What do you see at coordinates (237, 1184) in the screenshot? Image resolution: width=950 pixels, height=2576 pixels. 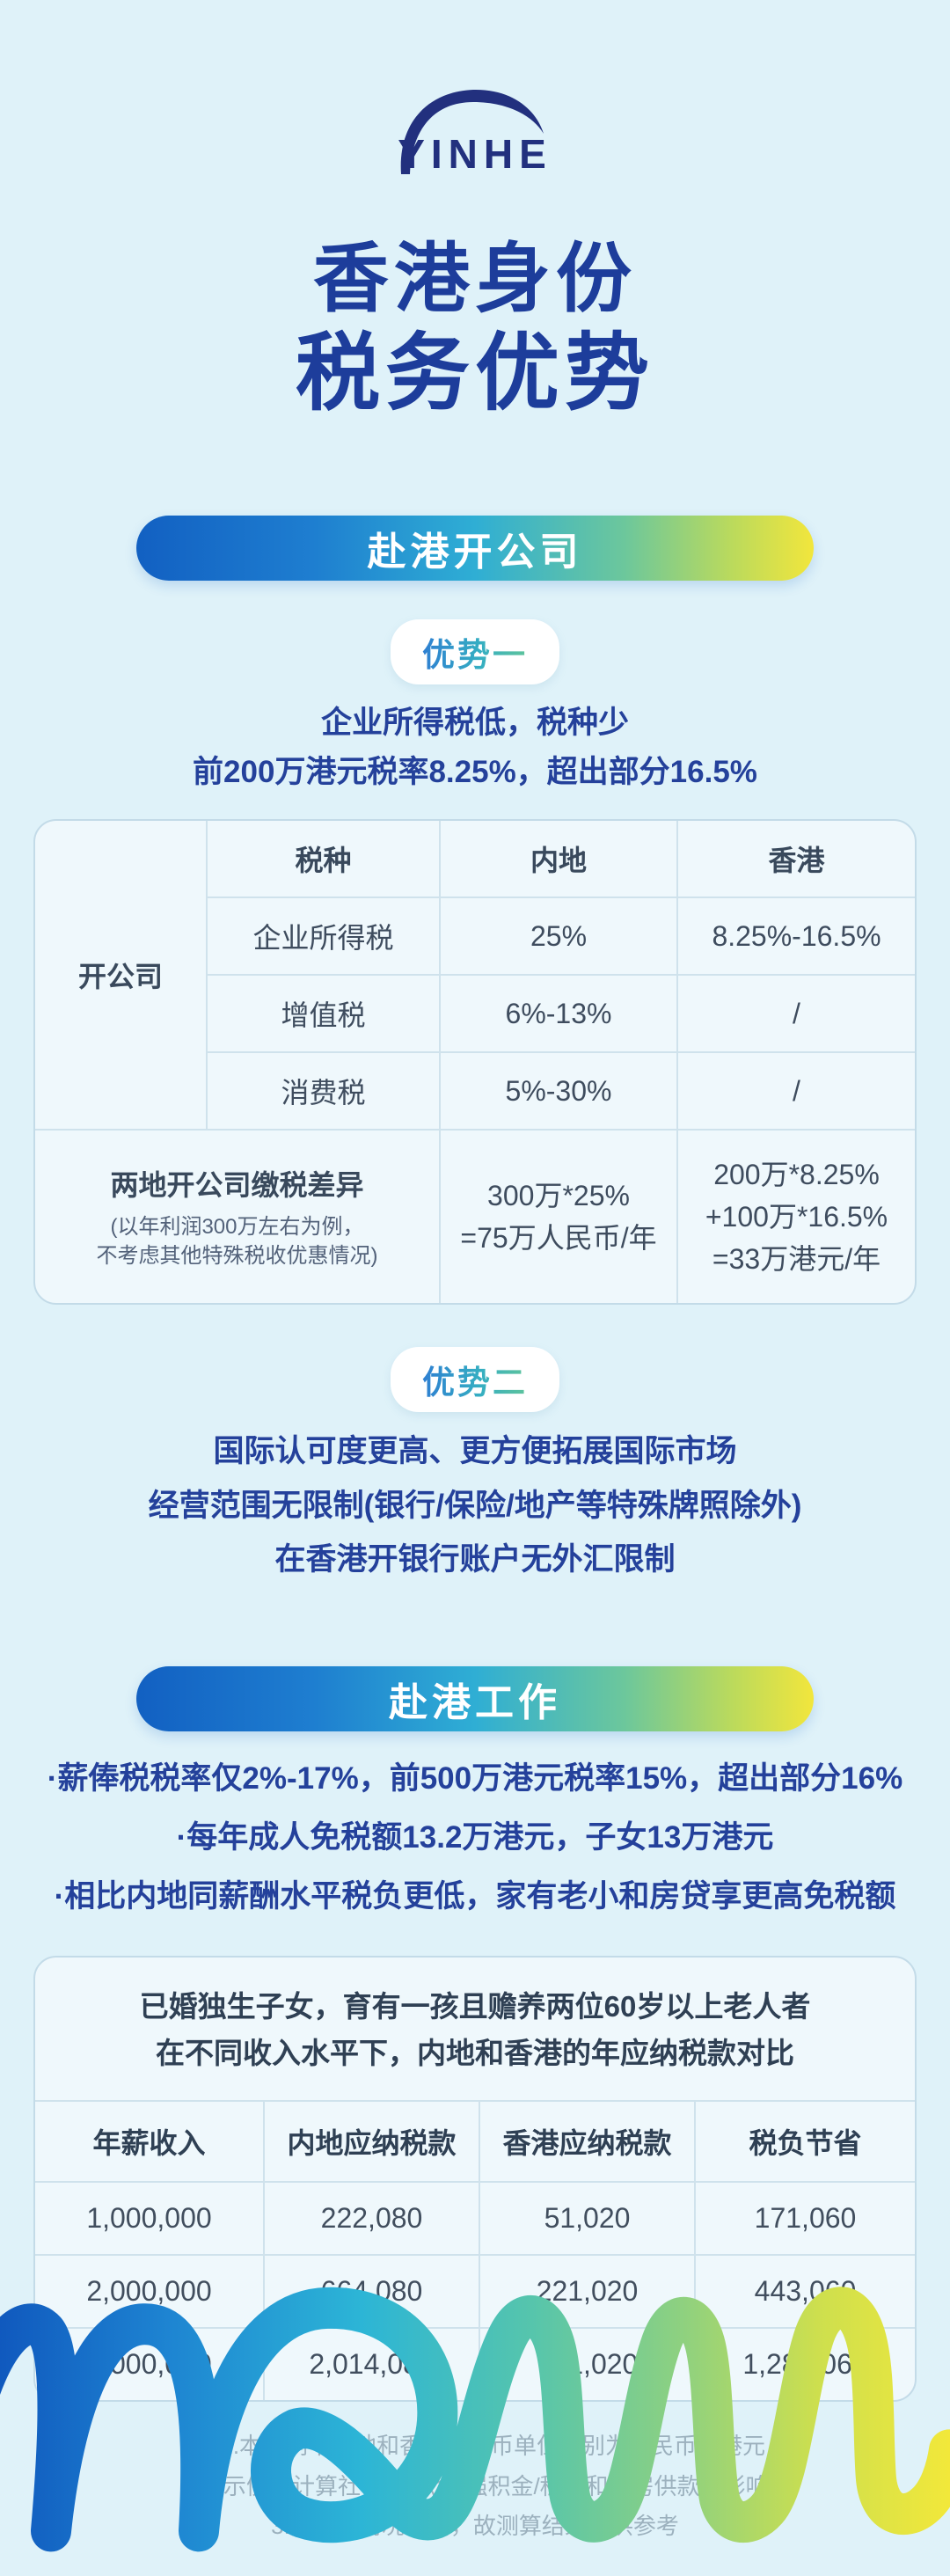 I see `table-summary-label: 两地开公司缴税差异` at bounding box center [237, 1184].